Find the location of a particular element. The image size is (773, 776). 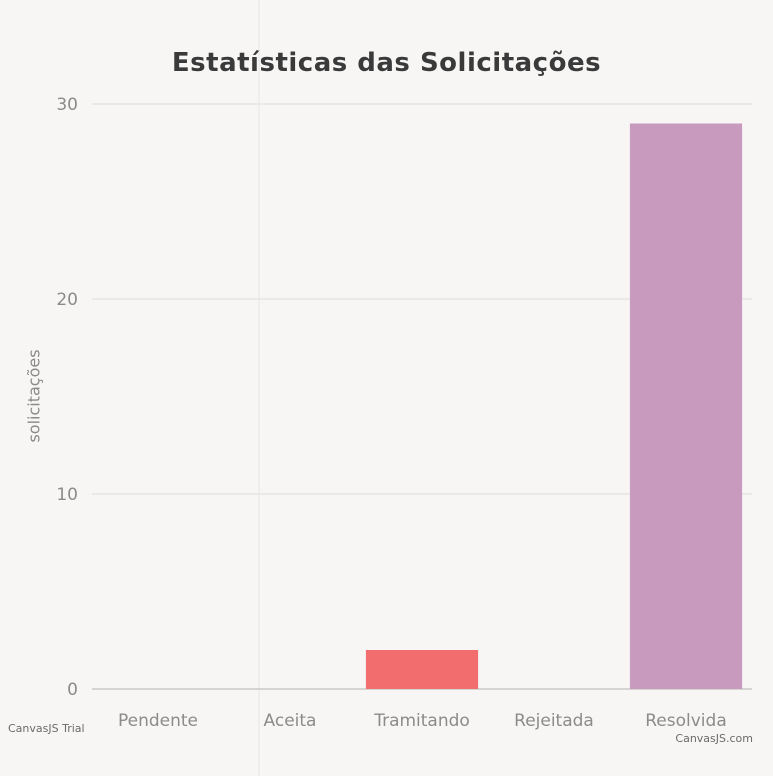

y-tick-label-20: 20 is located at coordinates (67, 300).